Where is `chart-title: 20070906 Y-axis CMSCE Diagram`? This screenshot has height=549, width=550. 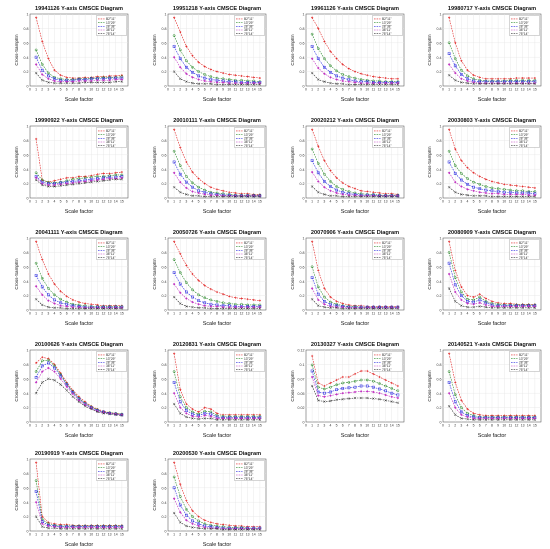
chart-title: 20070906 Y-axis CMSCE Diagram is located at coordinates (355, 233).